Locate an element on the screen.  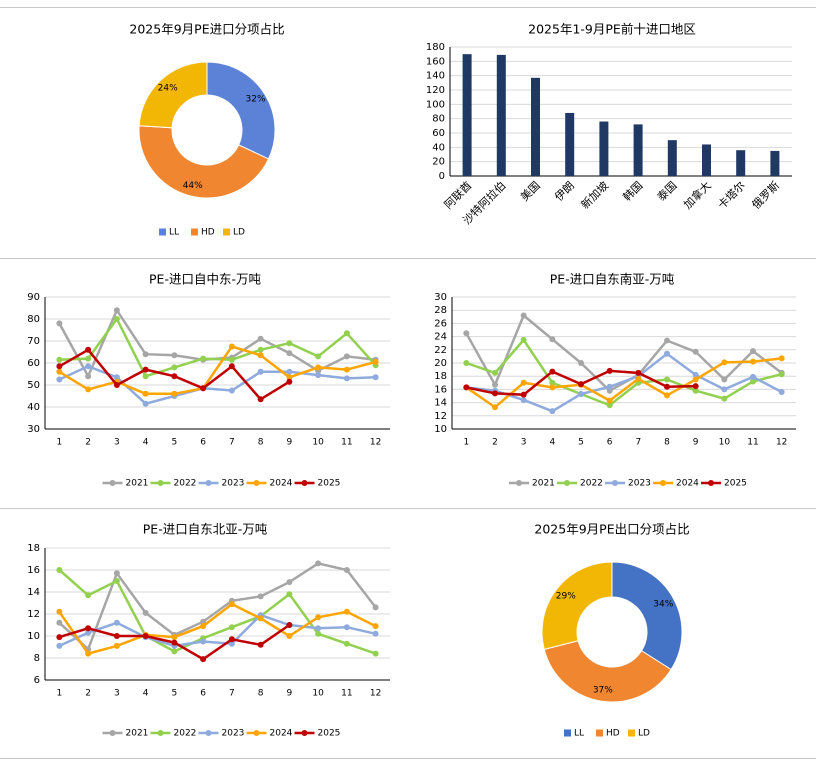
y-tick-label: 160 is located at coordinates (435, 61).